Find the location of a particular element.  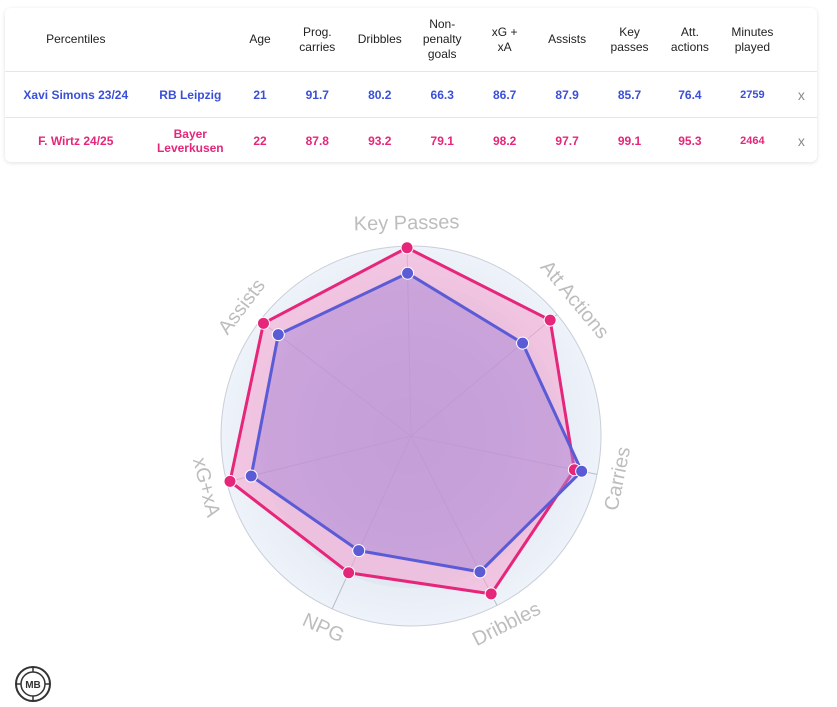

xgxa-value: 86.7 is located at coordinates (504, 94).